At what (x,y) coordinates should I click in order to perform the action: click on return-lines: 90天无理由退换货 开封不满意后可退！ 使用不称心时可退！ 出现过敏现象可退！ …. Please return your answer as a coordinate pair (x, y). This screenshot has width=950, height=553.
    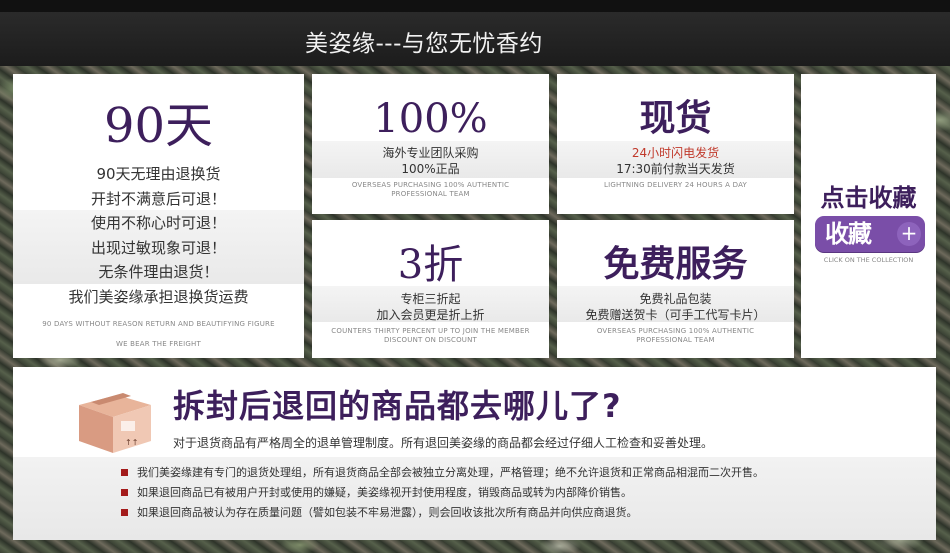
    Looking at the image, I should click on (158, 235).